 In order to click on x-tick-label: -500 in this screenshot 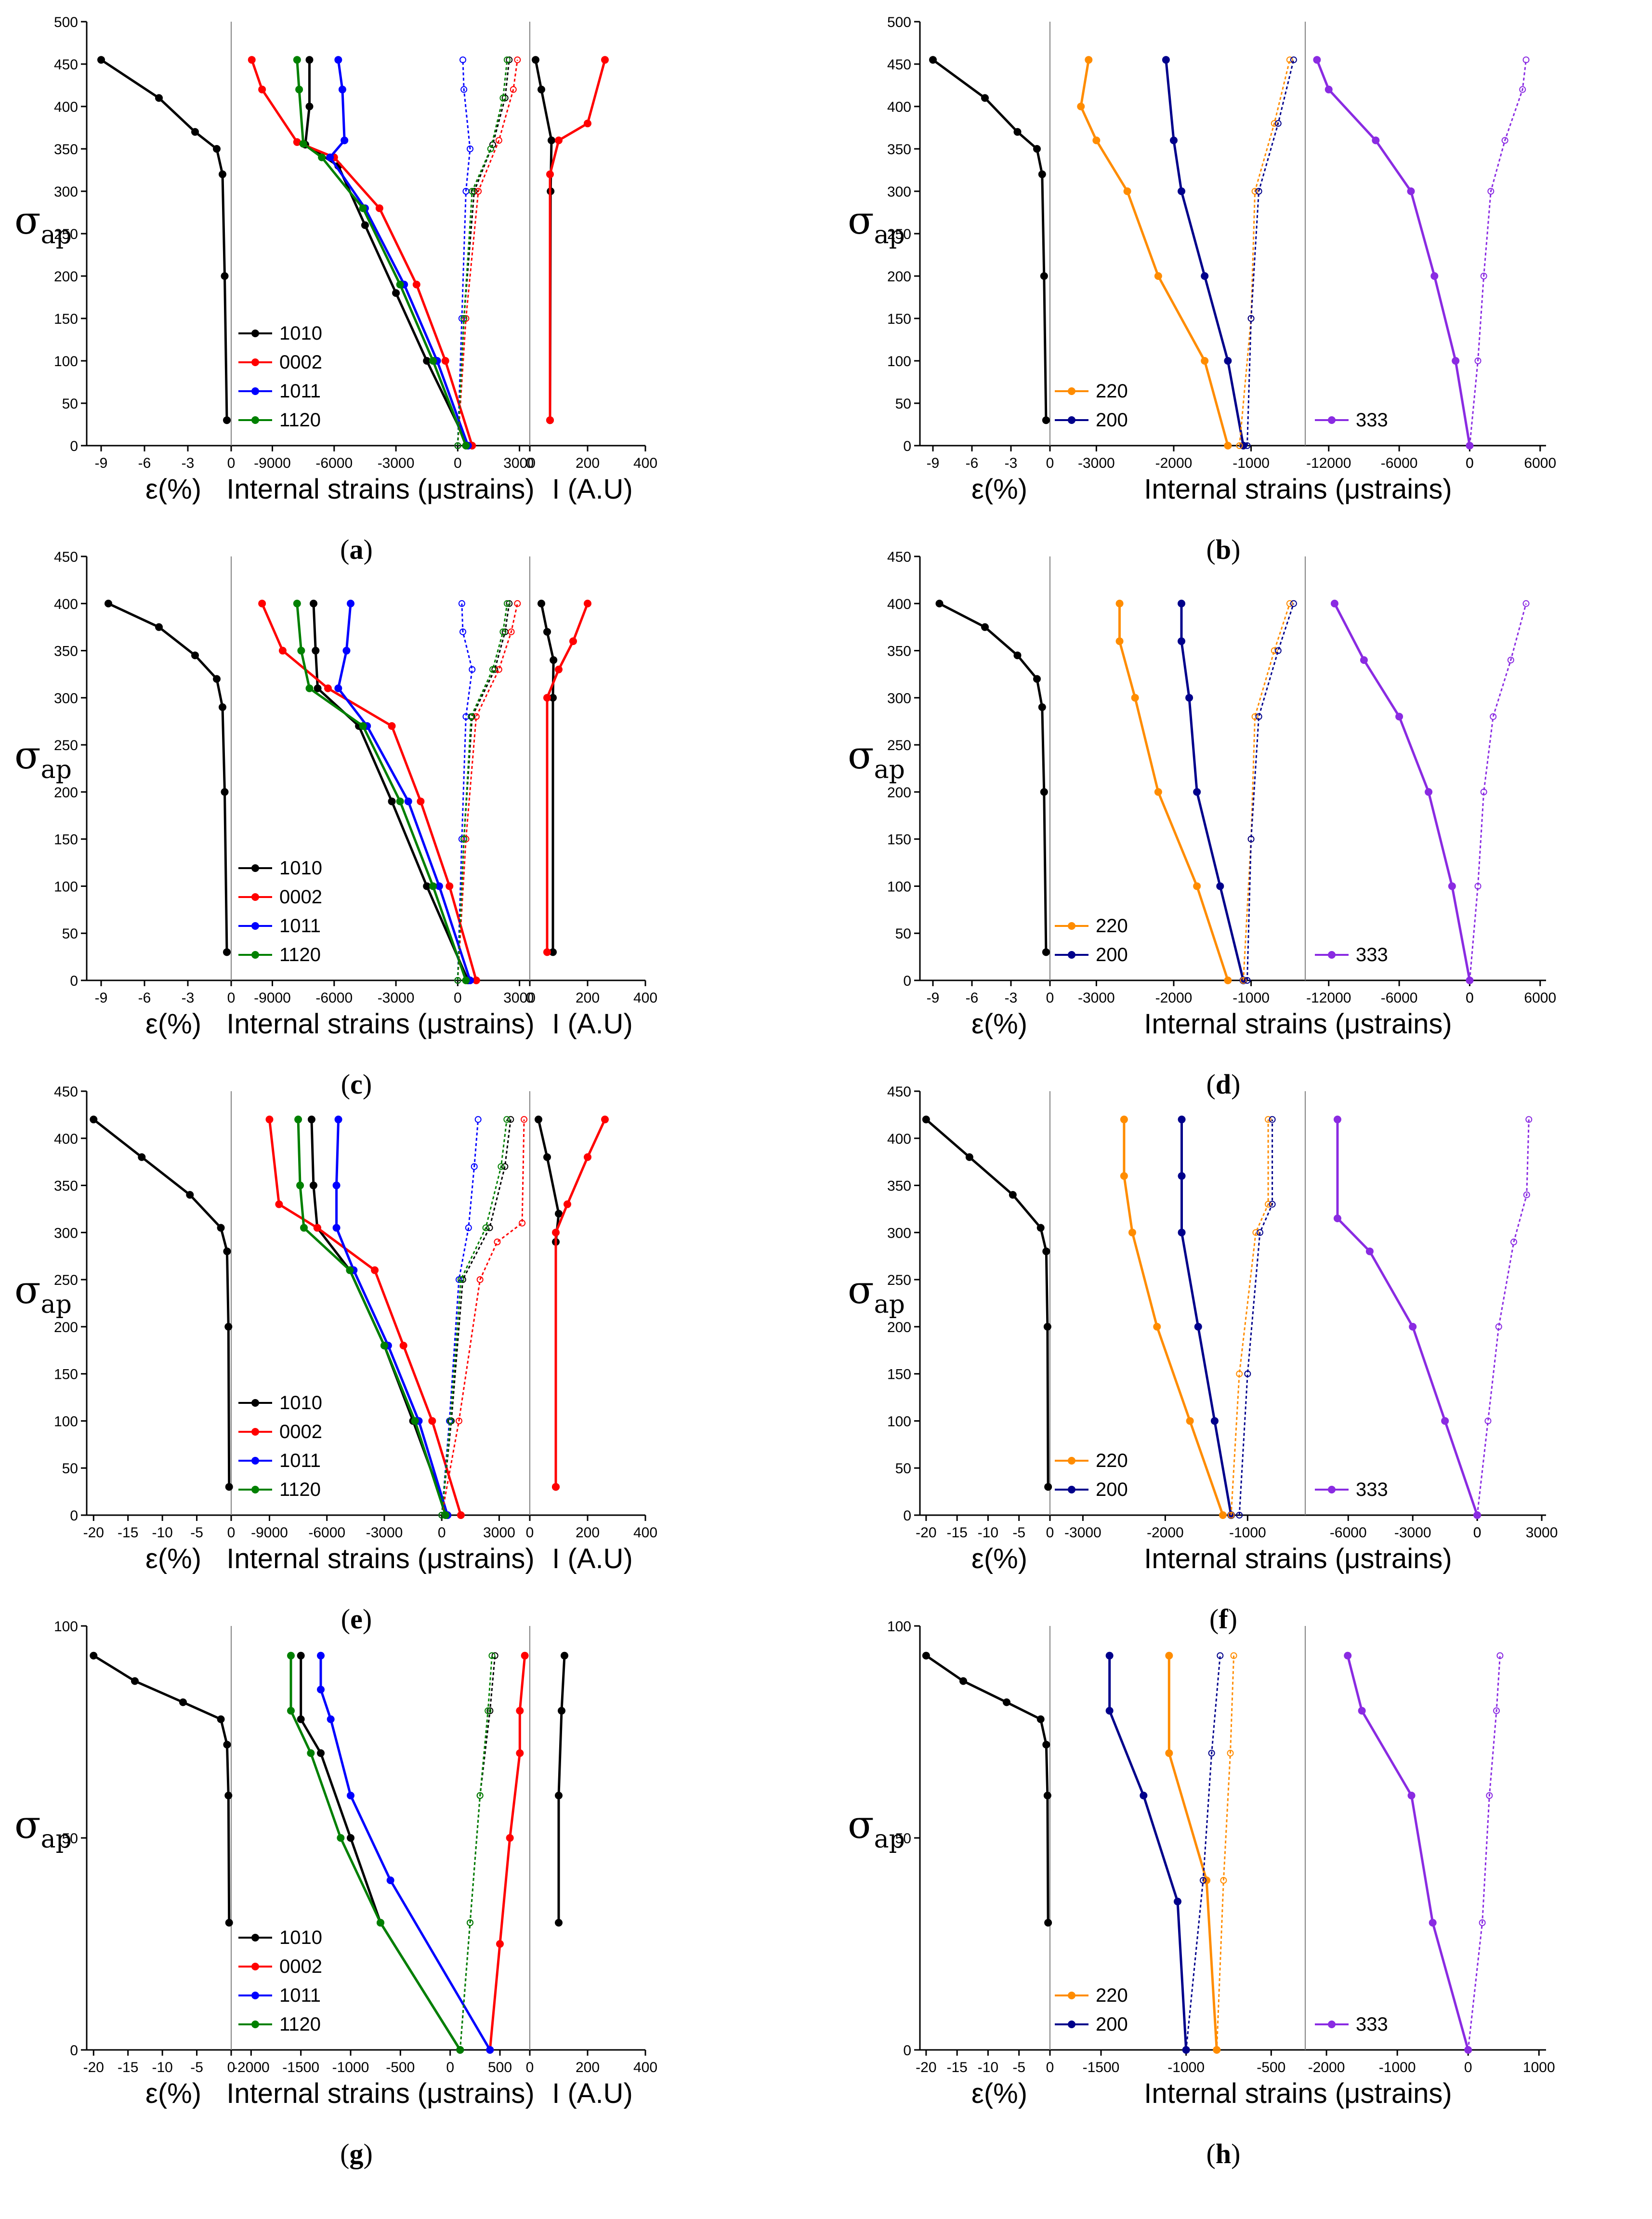, I will do `click(400, 2067)`.